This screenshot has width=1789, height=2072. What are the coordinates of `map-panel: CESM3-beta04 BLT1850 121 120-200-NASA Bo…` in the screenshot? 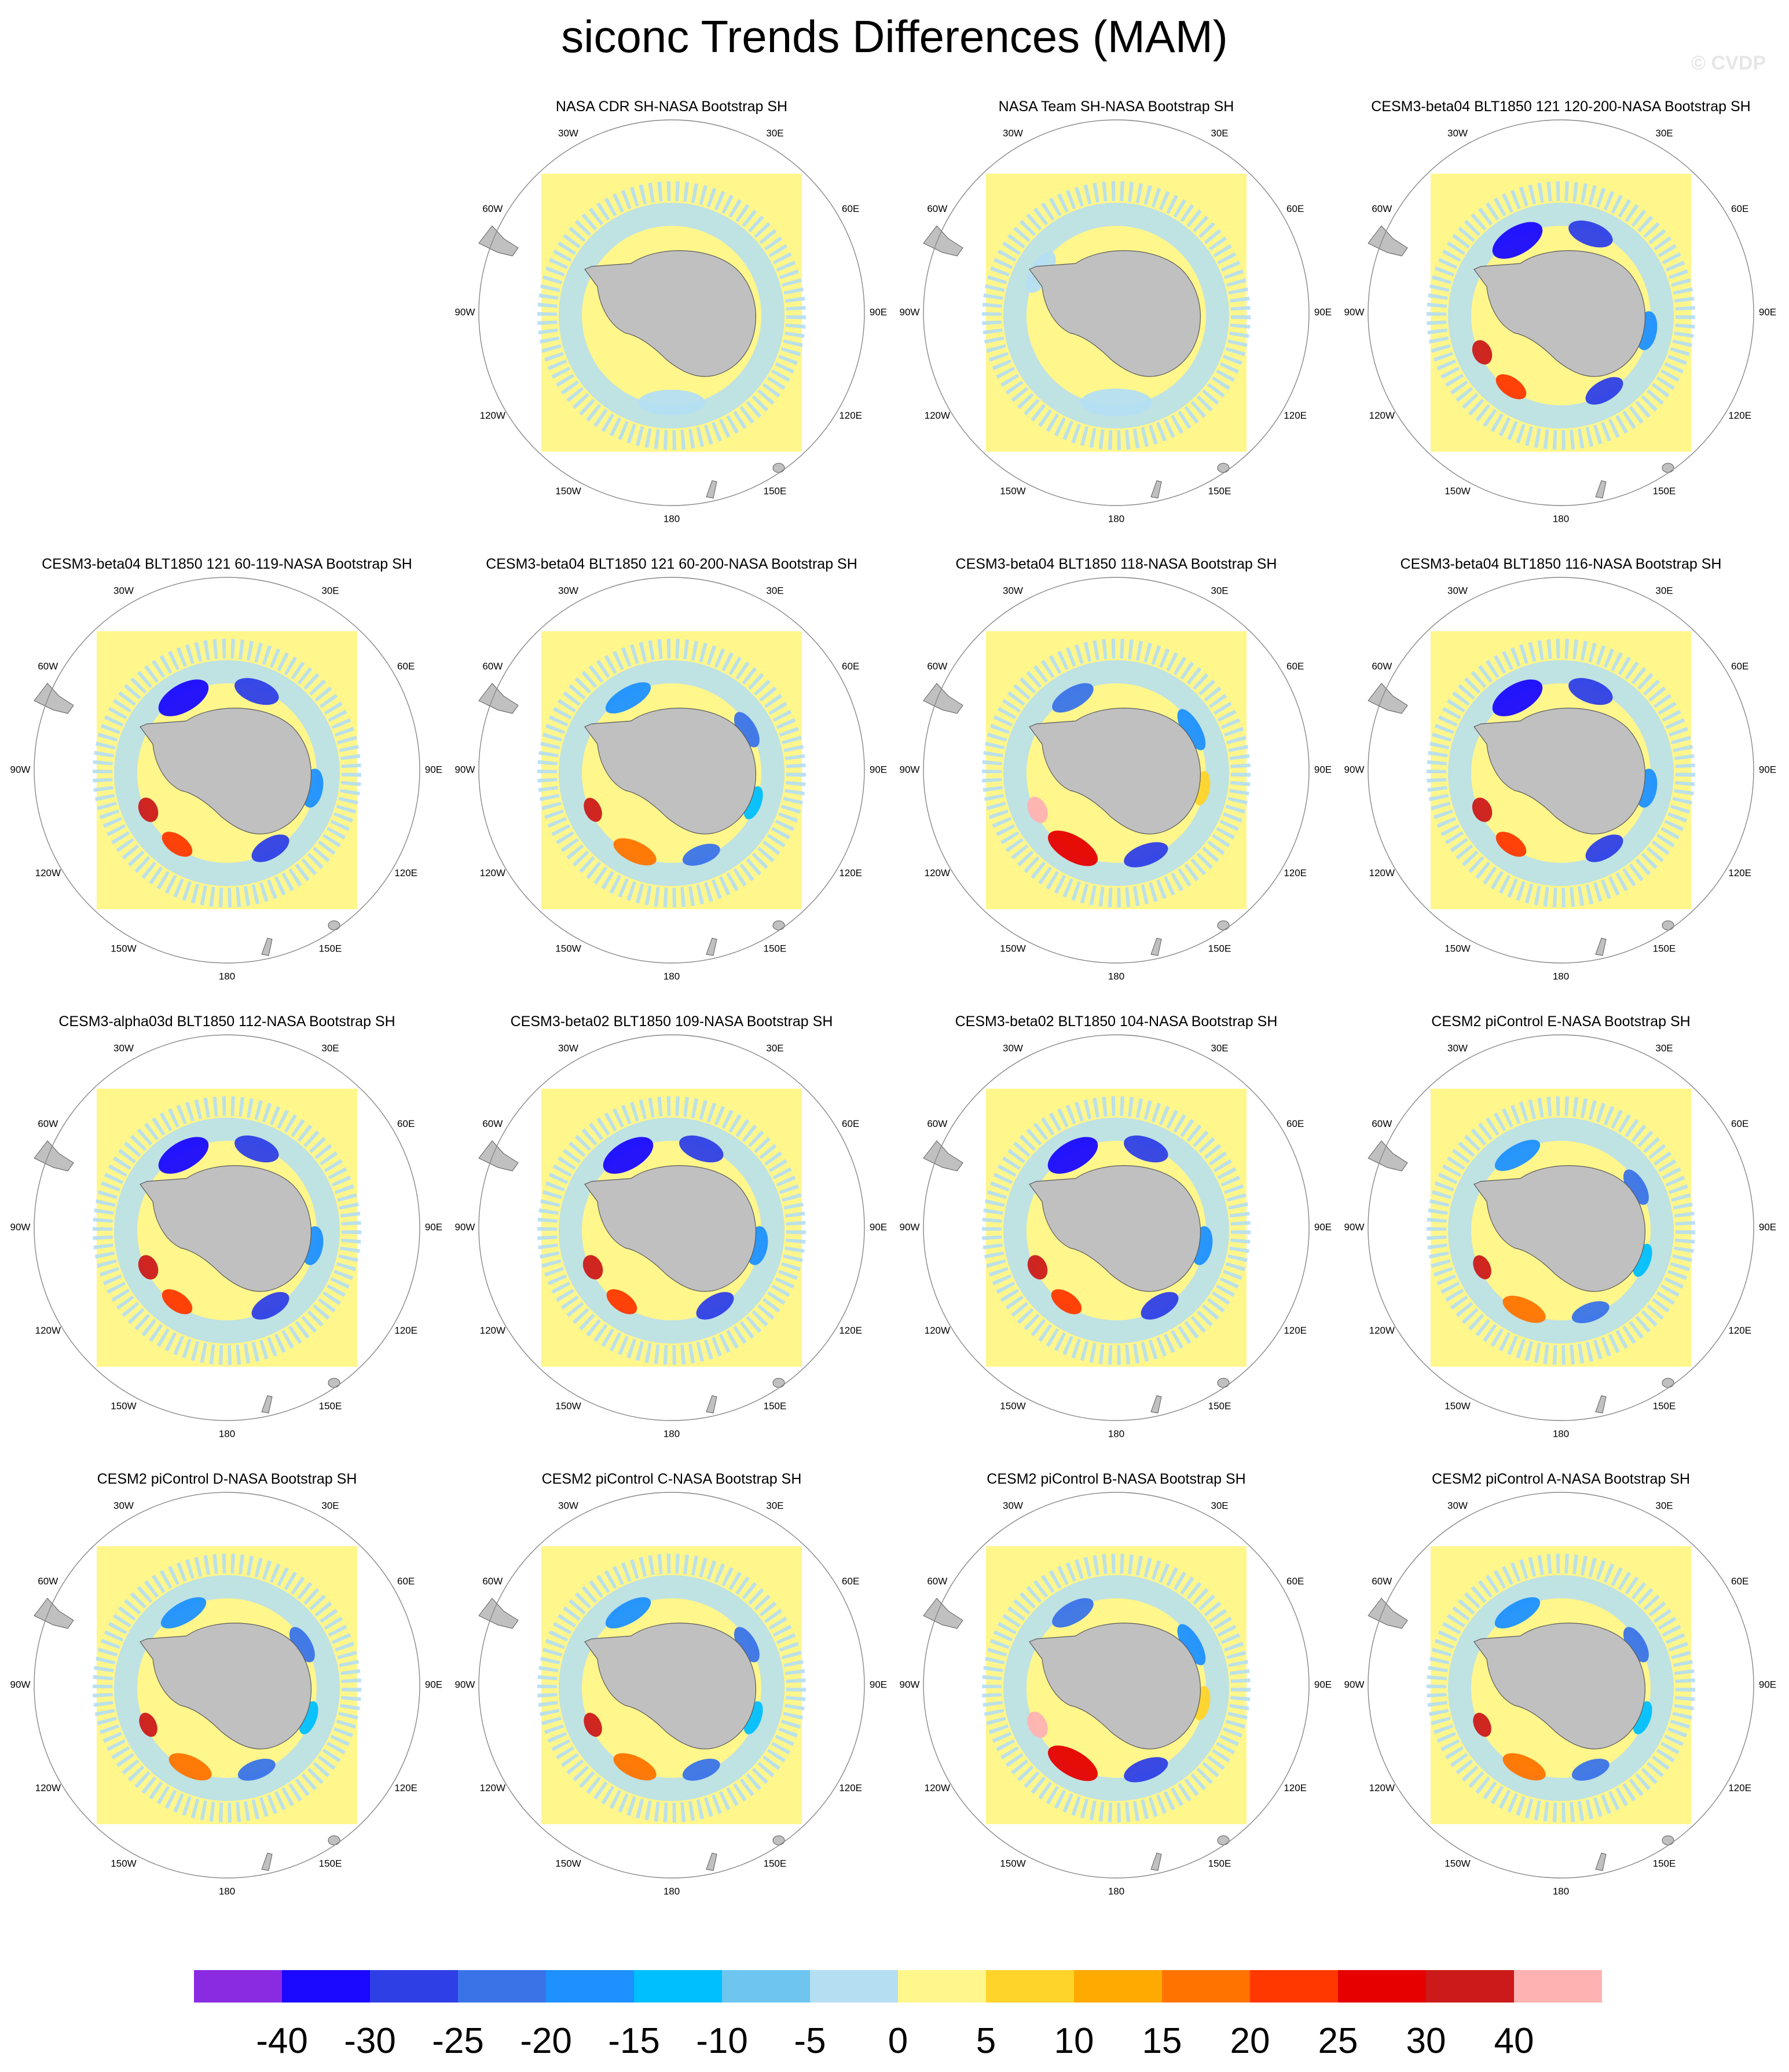 It's located at (1561, 324).